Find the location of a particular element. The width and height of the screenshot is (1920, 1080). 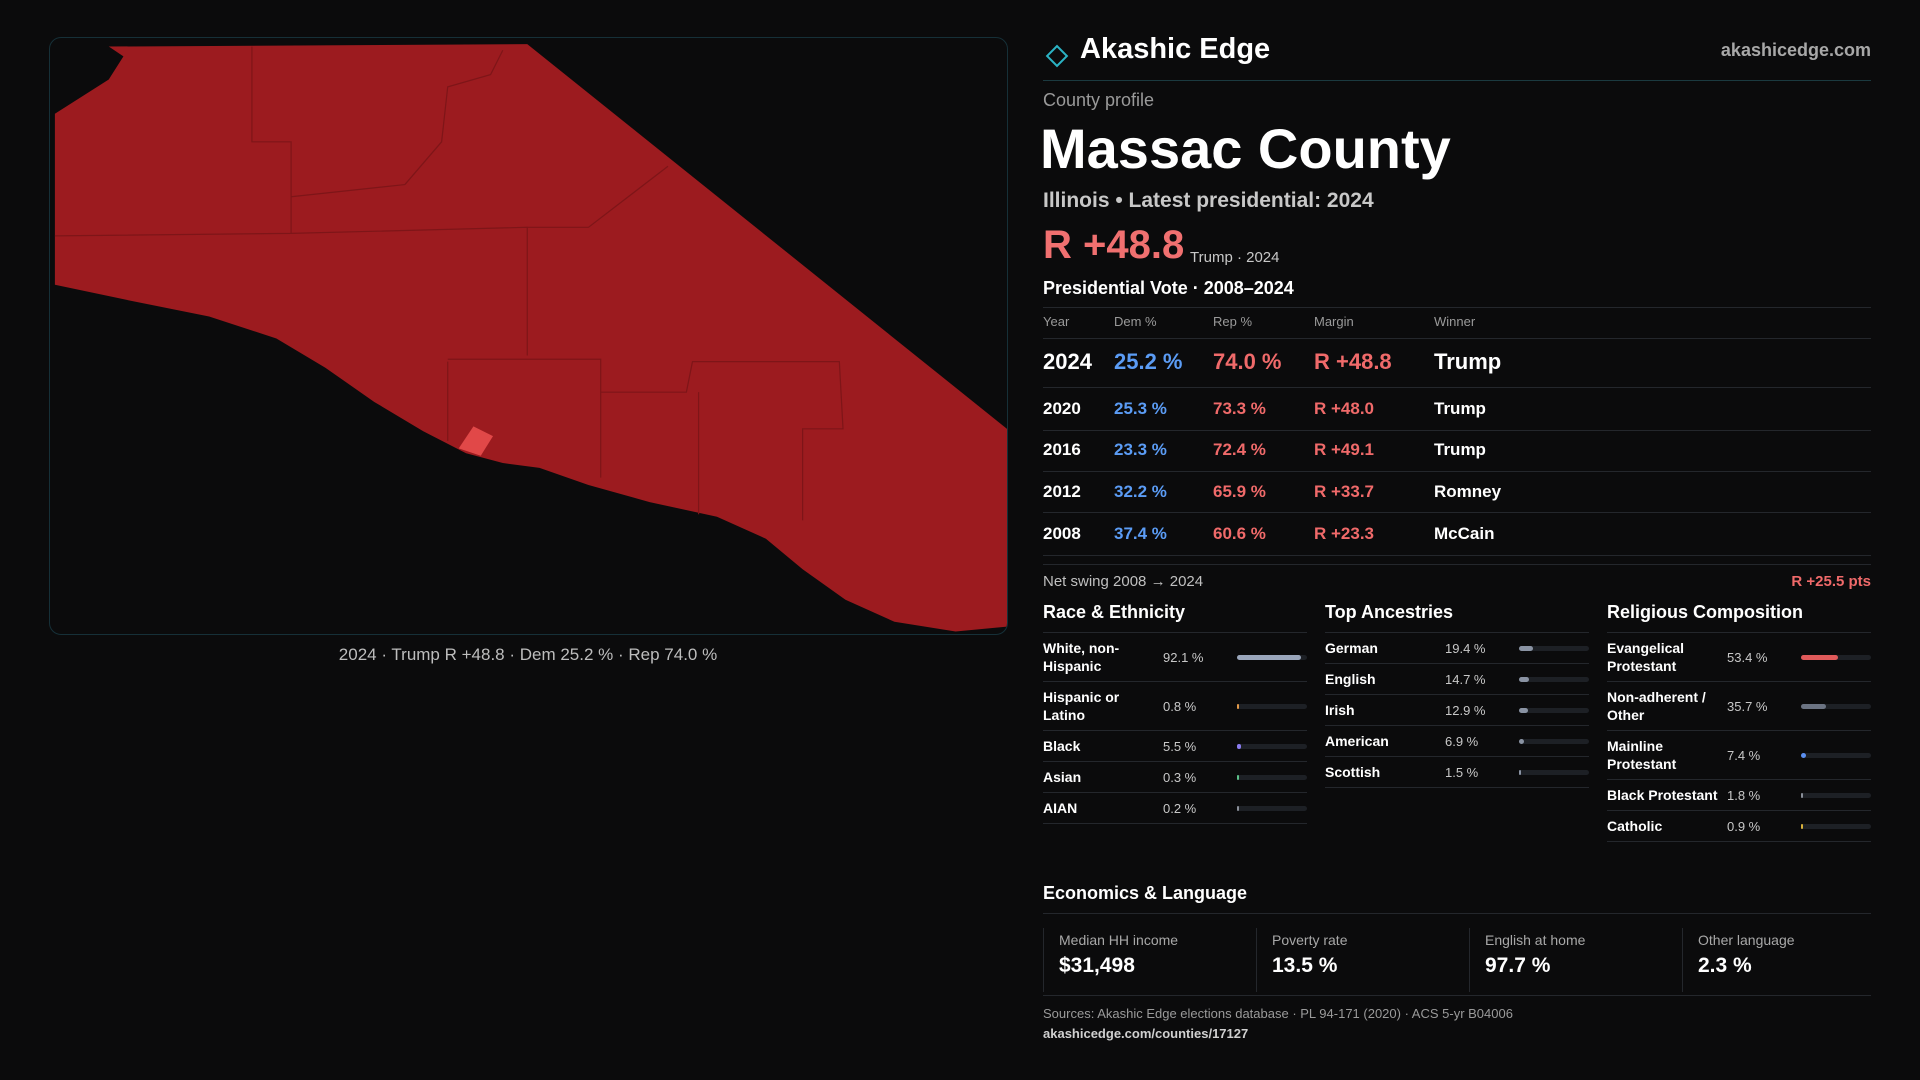

item-value: 35.7 % is located at coordinates (1747, 706).